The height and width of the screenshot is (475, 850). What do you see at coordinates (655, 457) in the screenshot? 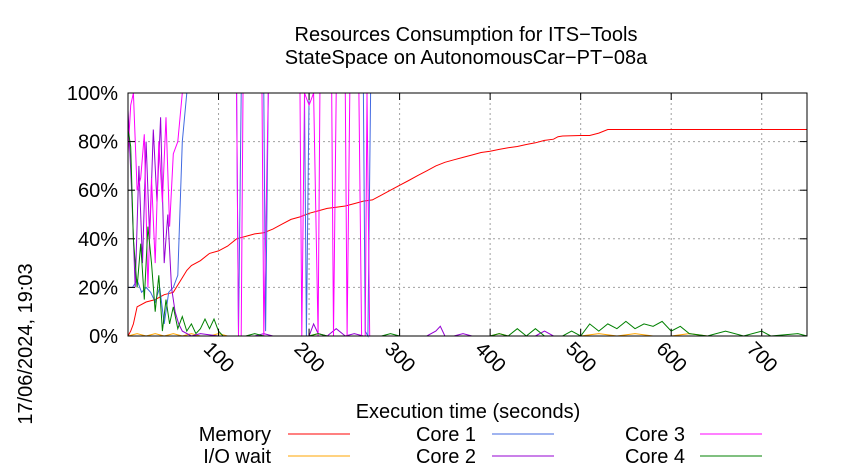
I see `legend-label-core-4: Core 4` at bounding box center [655, 457].